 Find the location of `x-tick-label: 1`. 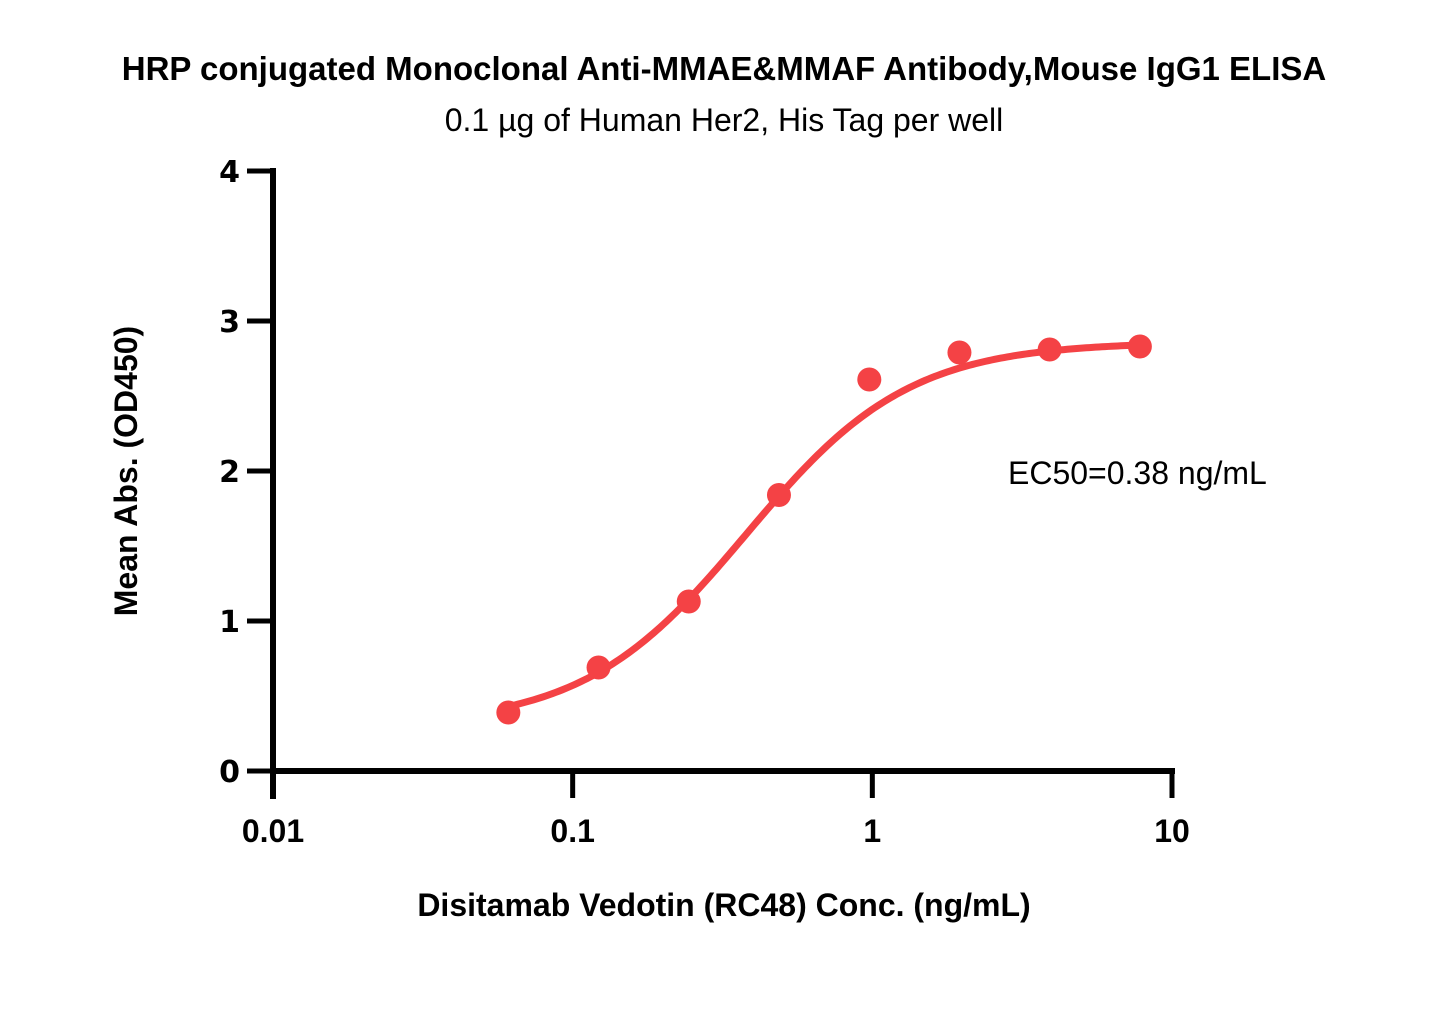

x-tick-label: 1 is located at coordinates (872, 831).